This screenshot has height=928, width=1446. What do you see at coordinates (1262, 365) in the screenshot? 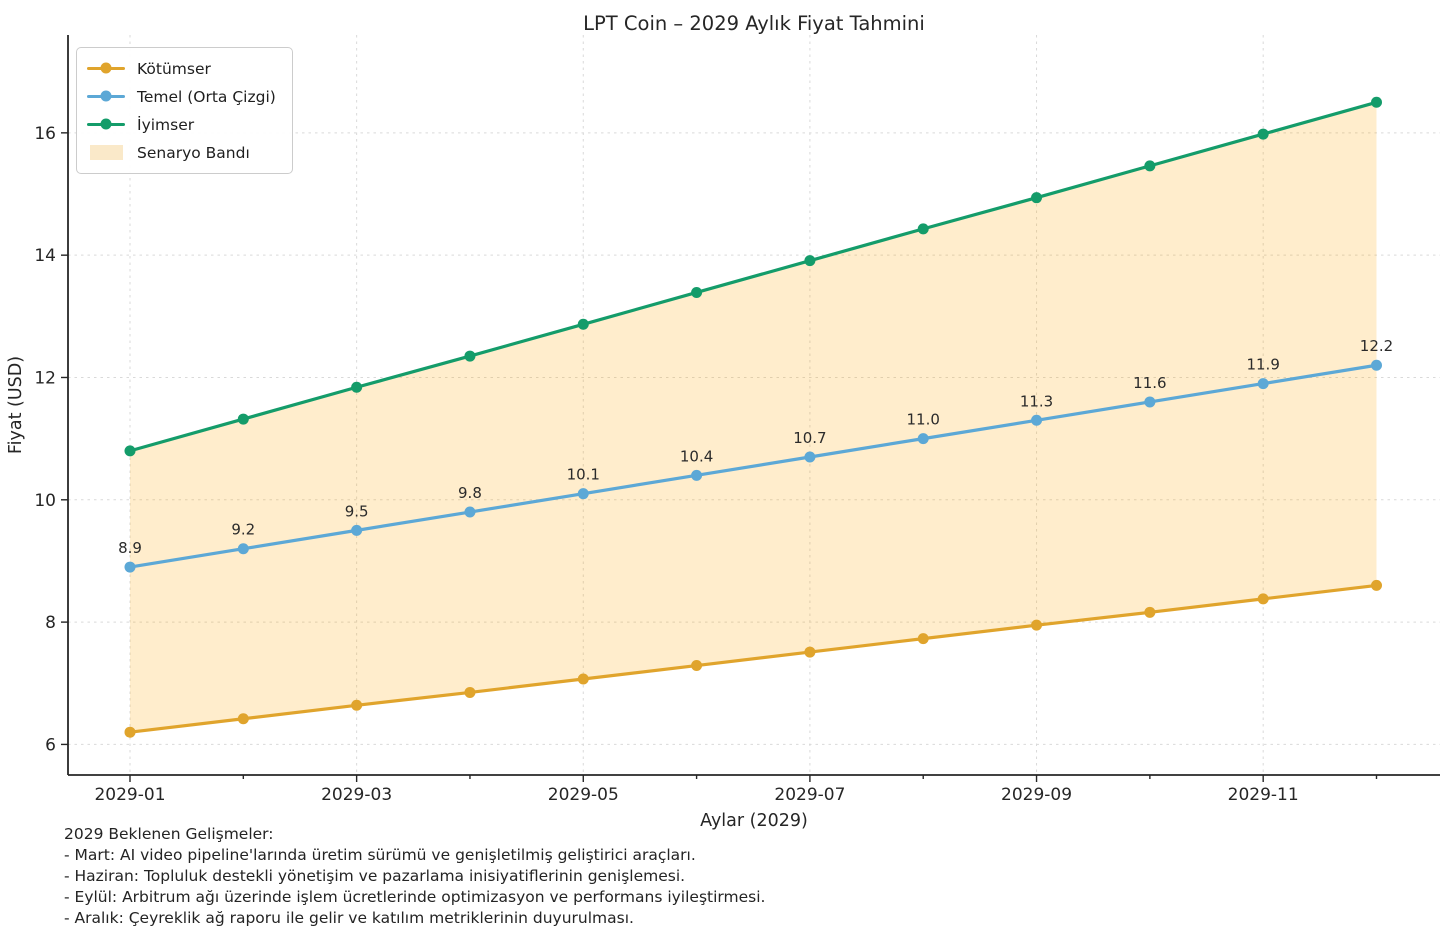
I see `point-label: 11.9` at bounding box center [1262, 365].